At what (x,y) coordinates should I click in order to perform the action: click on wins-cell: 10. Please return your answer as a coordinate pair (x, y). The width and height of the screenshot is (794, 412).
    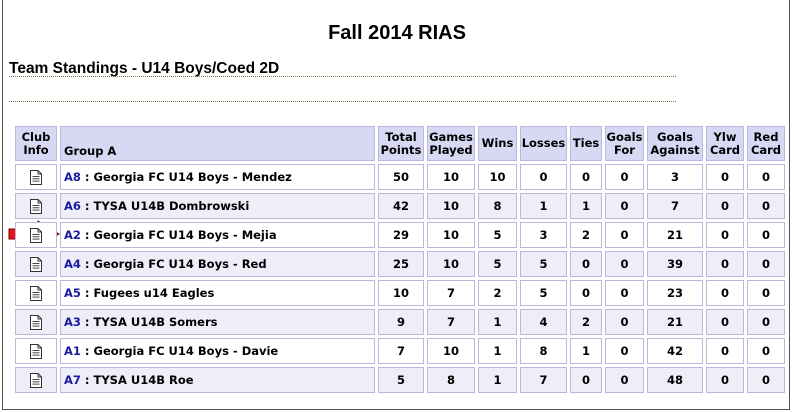
    Looking at the image, I should click on (497, 177).